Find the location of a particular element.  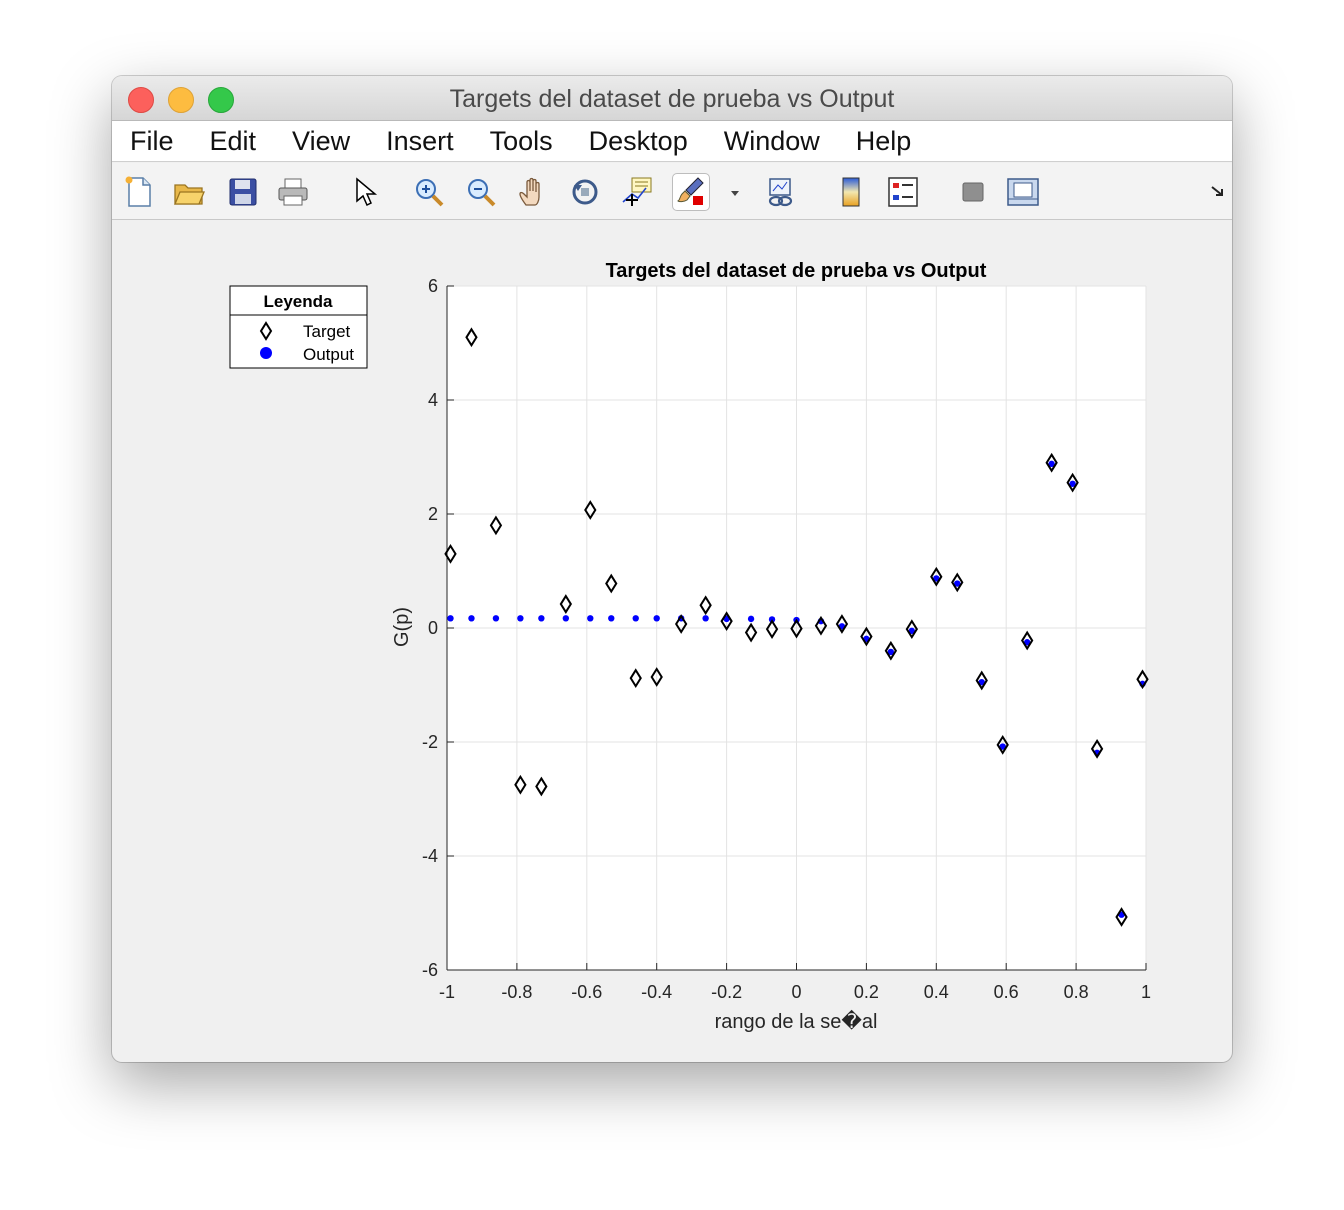

pan-hand-icon is located at coordinates (533, 192).